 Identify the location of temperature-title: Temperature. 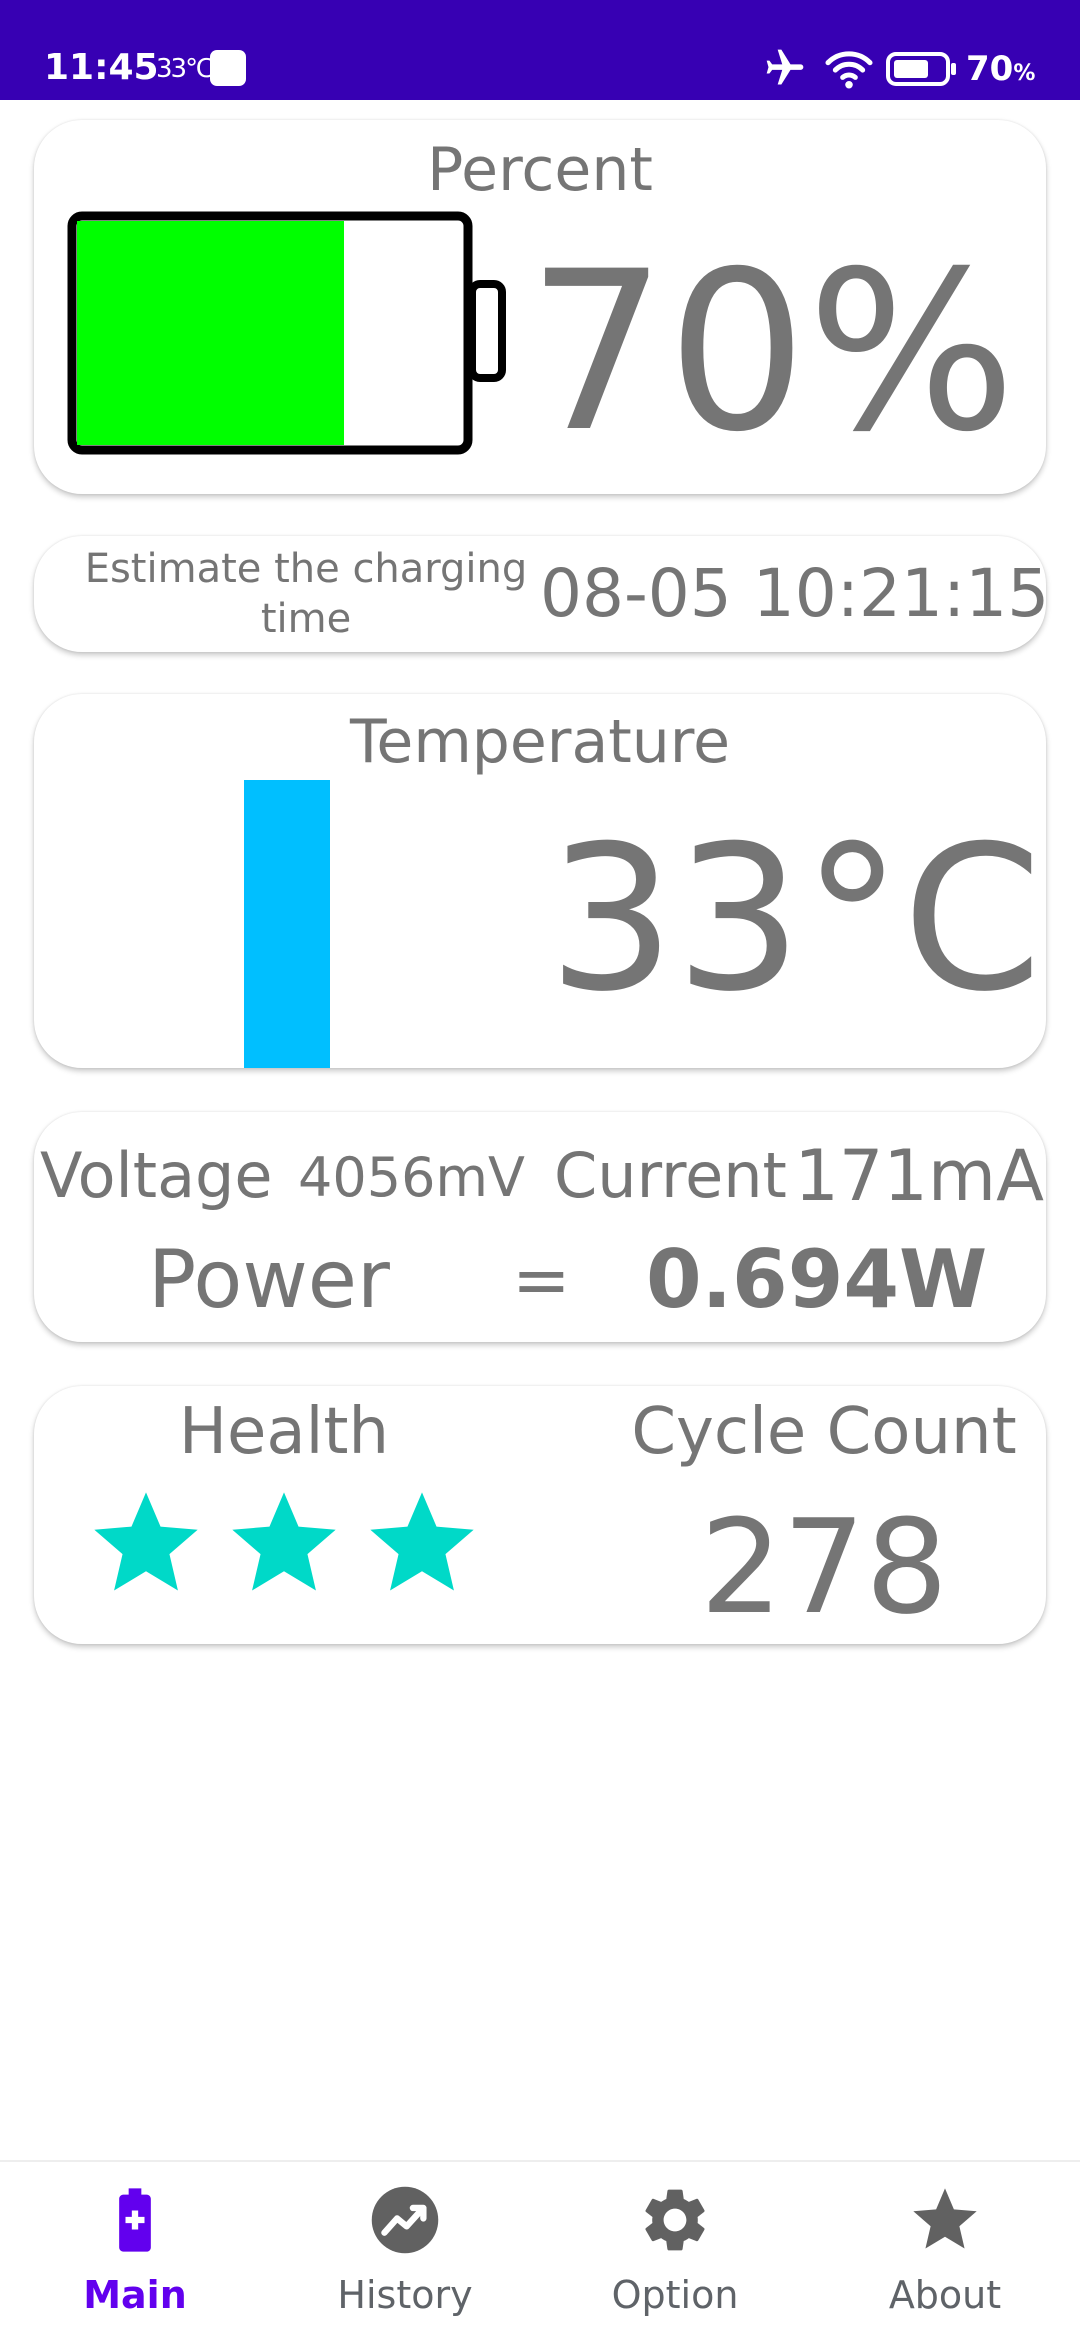
(540, 742).